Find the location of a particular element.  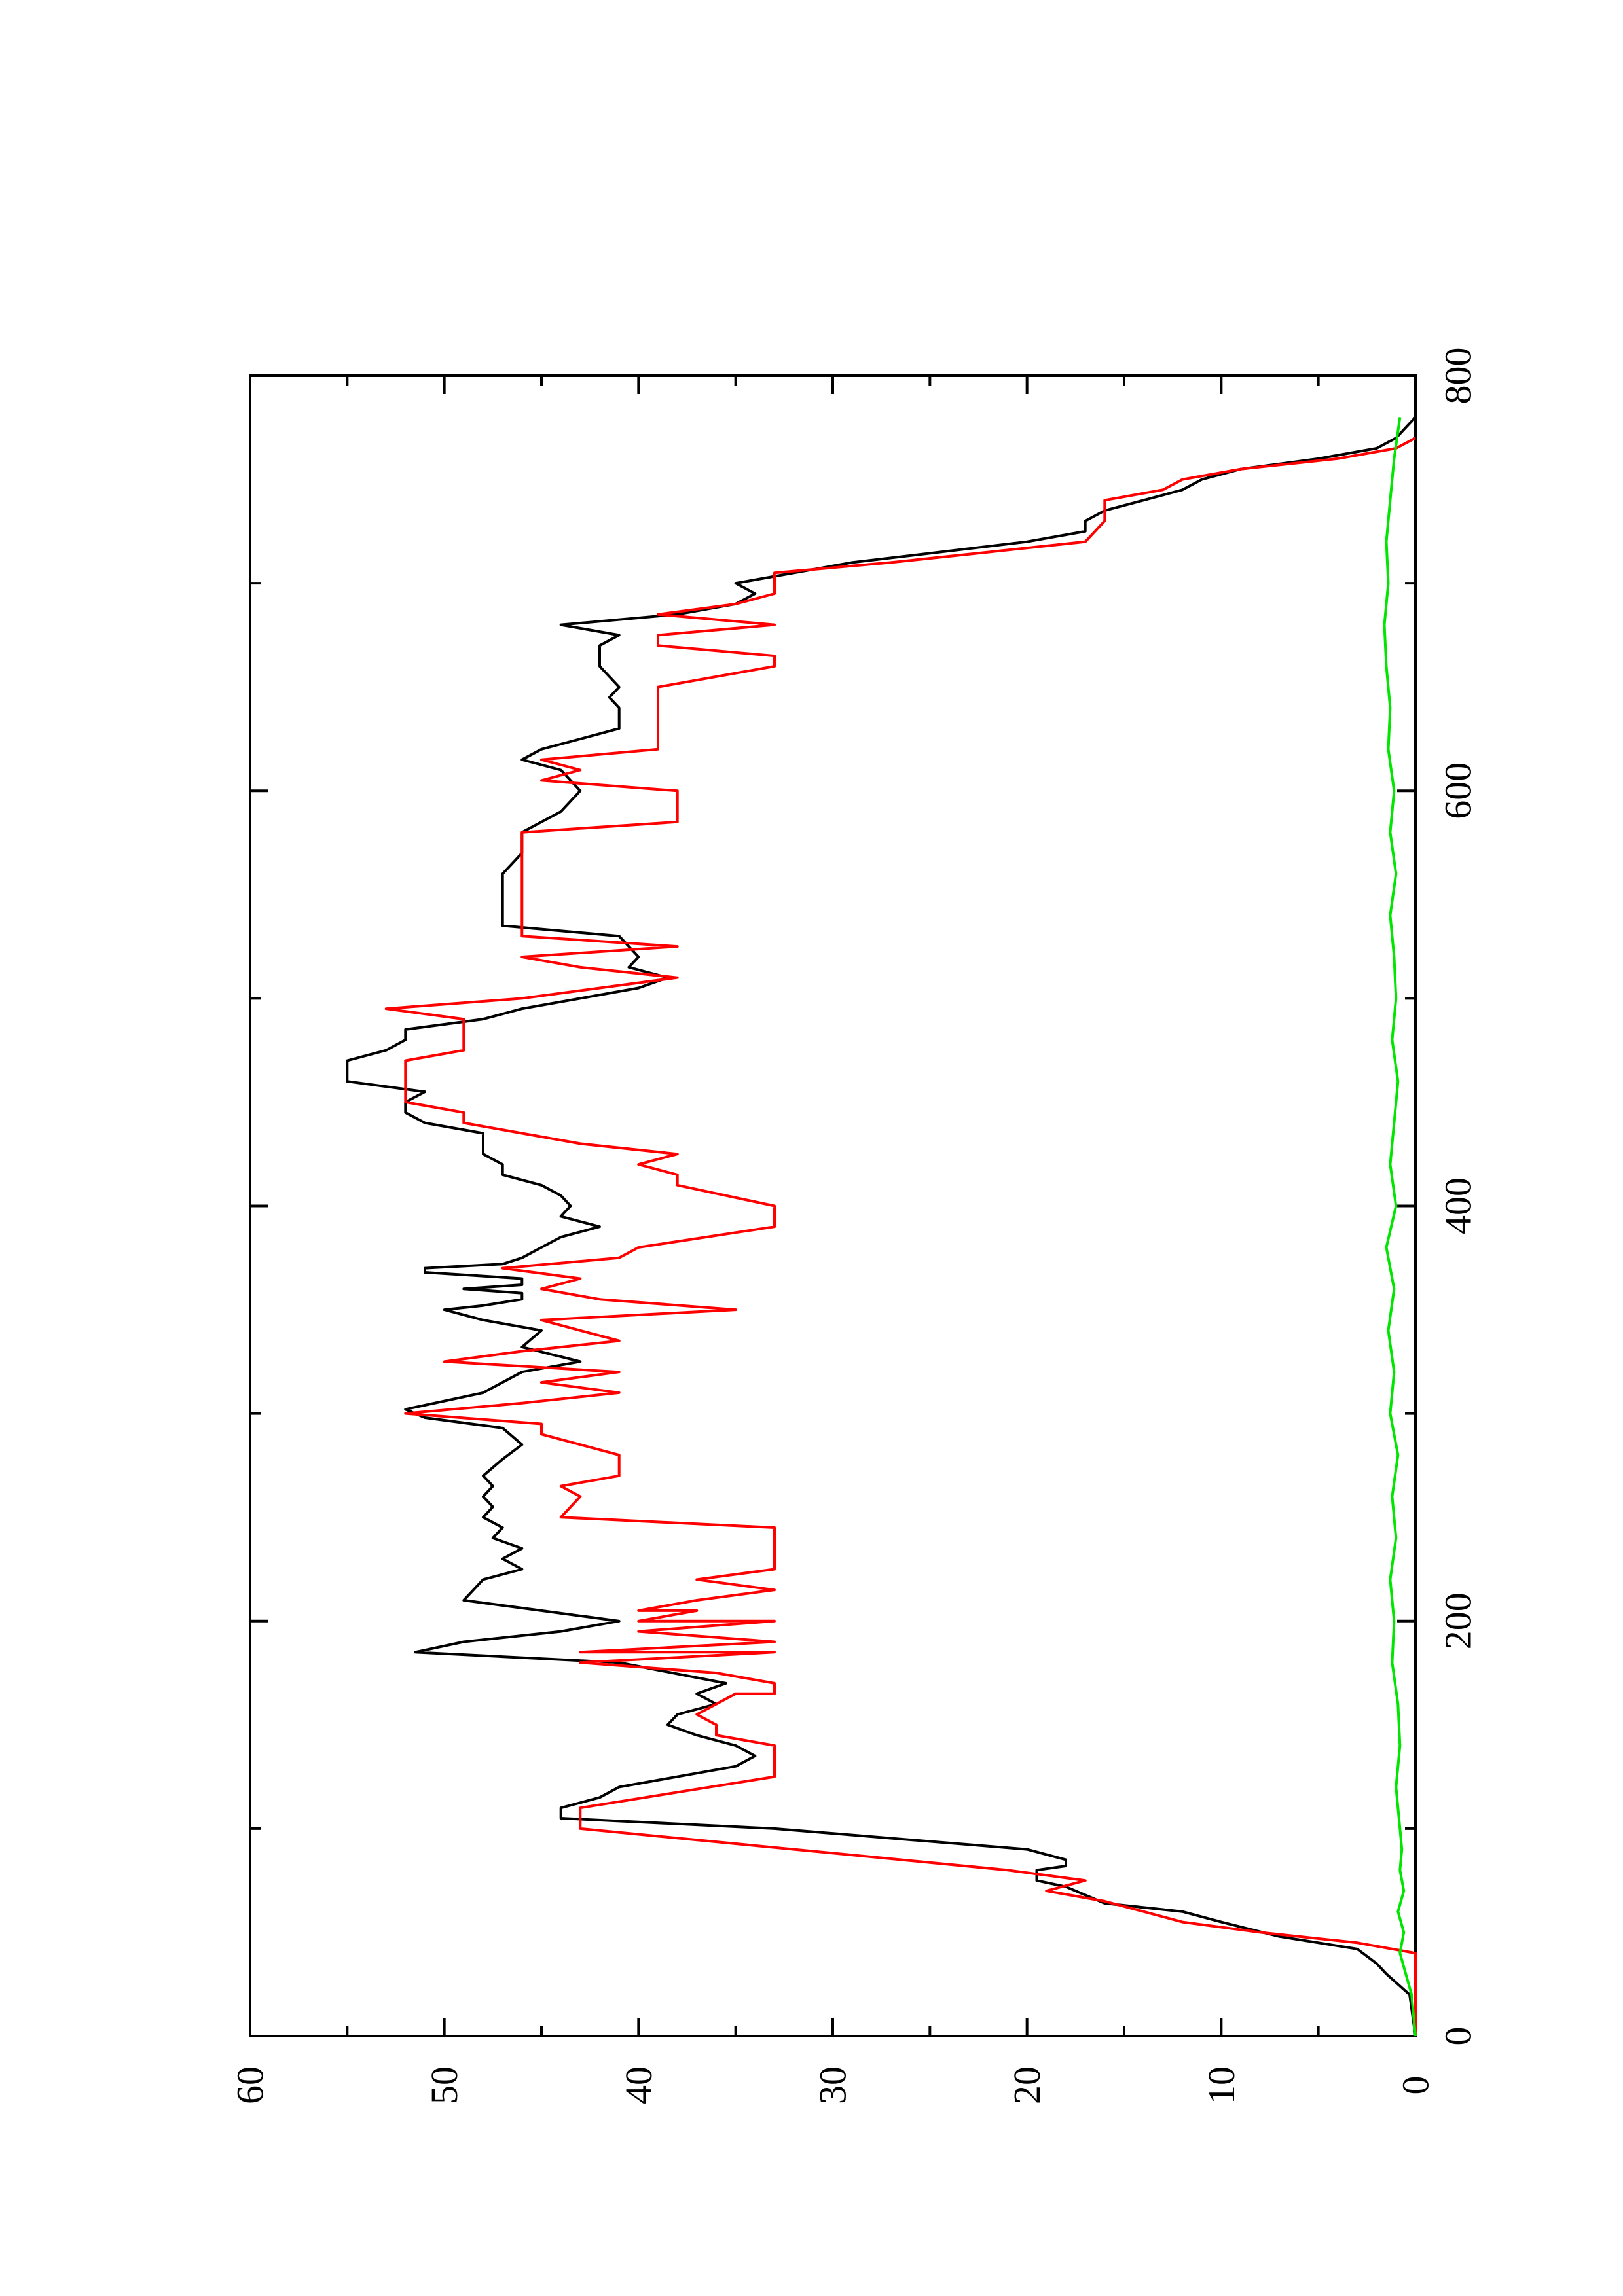

x-tick-labels: 0 200 400 600 800 is located at coordinates (1458, 1197).